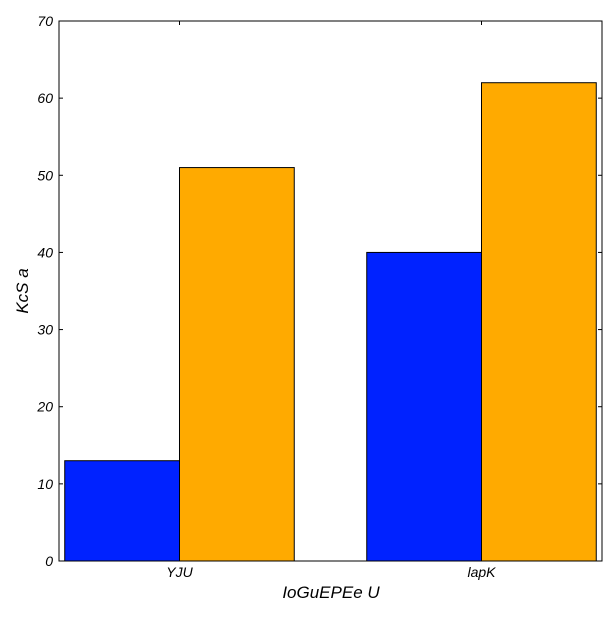 Image resolution: width=616 pixels, height=621 pixels. I want to click on y-tick-label: 0, so click(49, 561).